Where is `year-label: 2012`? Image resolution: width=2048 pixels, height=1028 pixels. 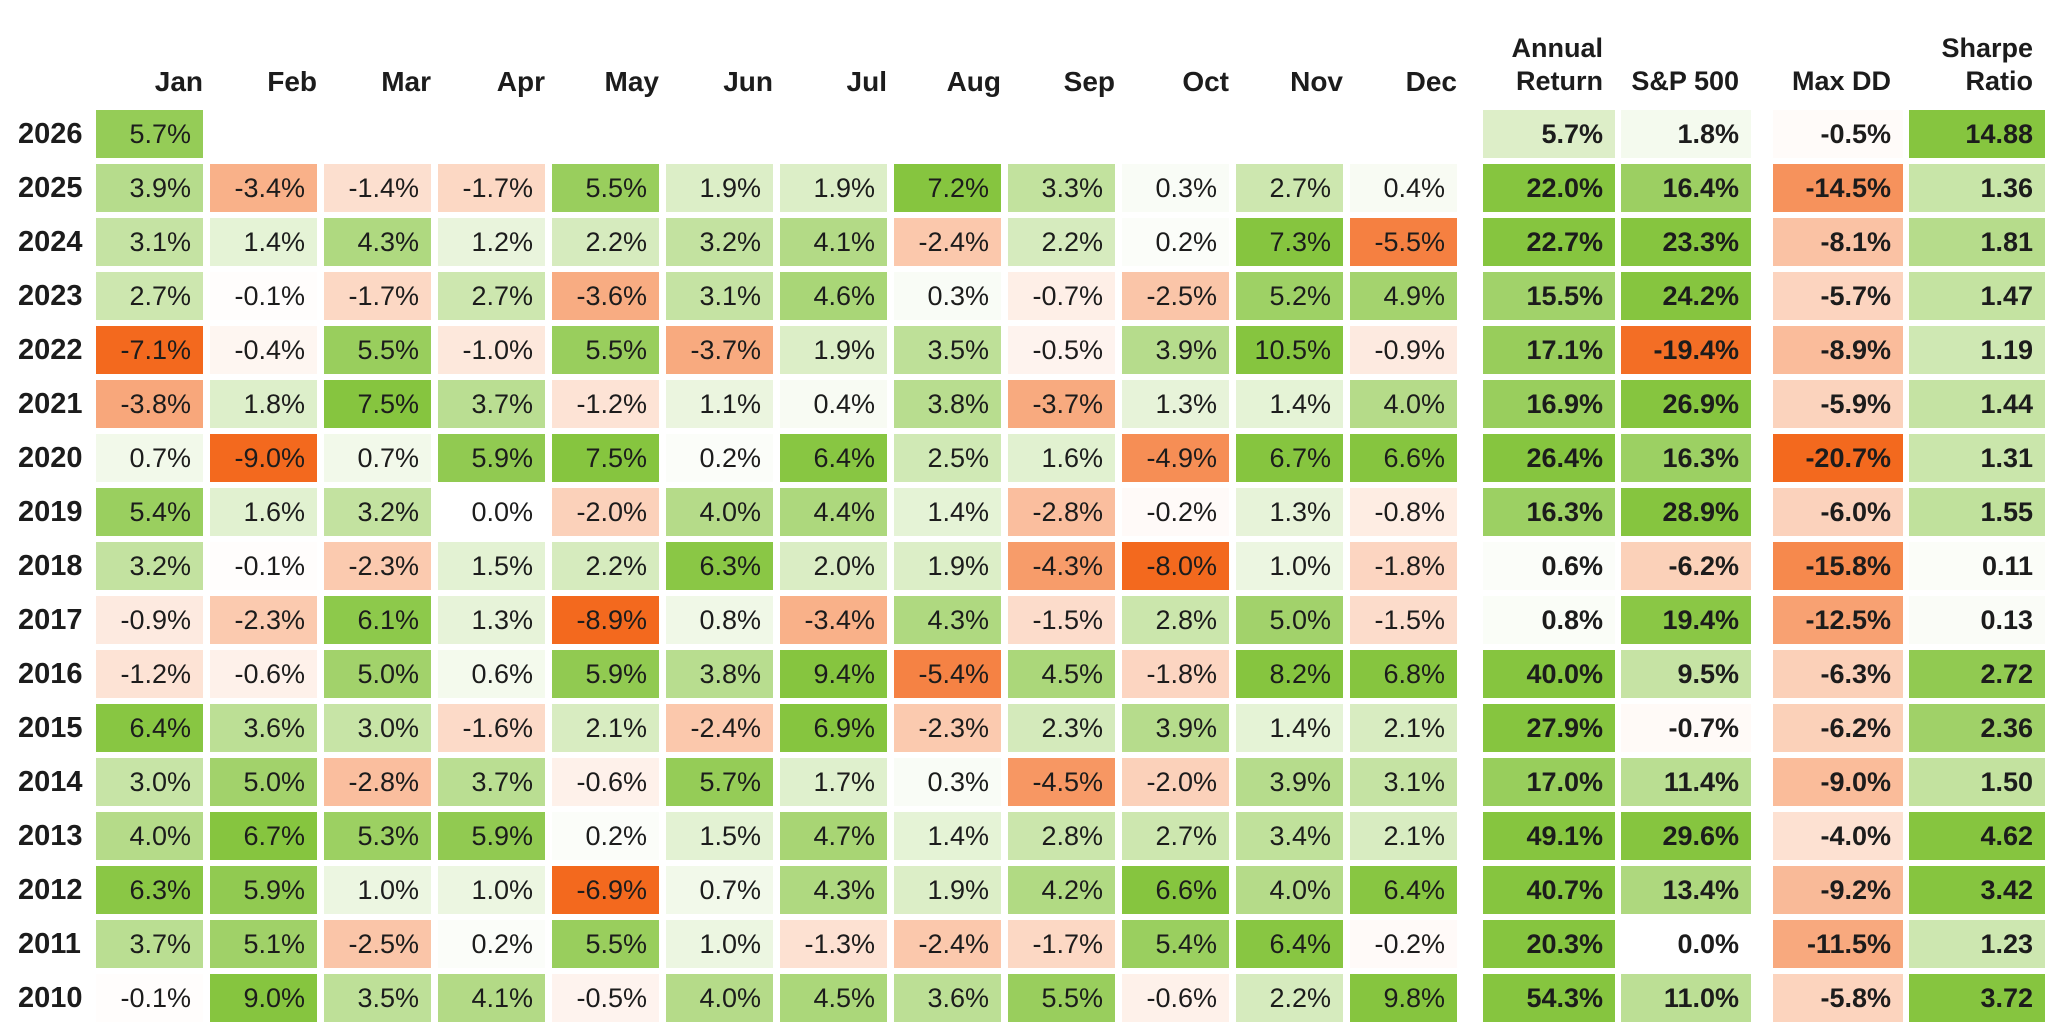 year-label: 2012 is located at coordinates (50, 889).